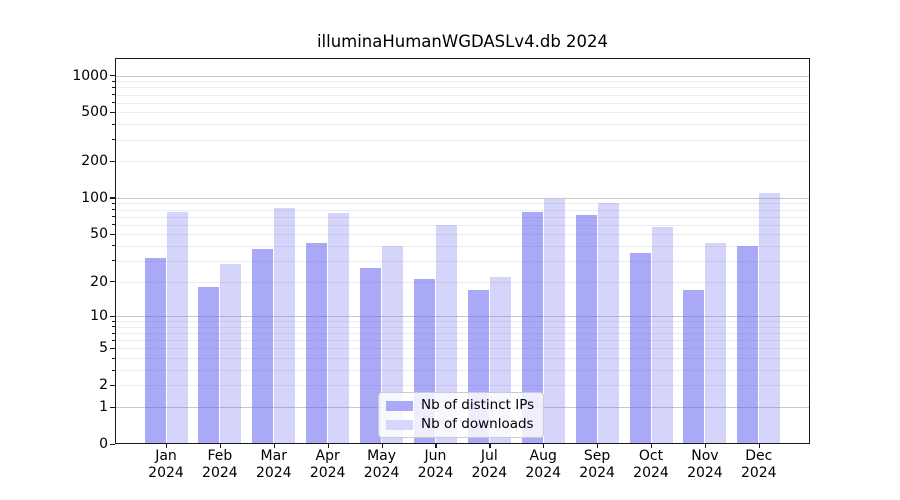 The width and height of the screenshot is (900, 500). I want to click on y-tick-label-500: 500, so click(94, 112).